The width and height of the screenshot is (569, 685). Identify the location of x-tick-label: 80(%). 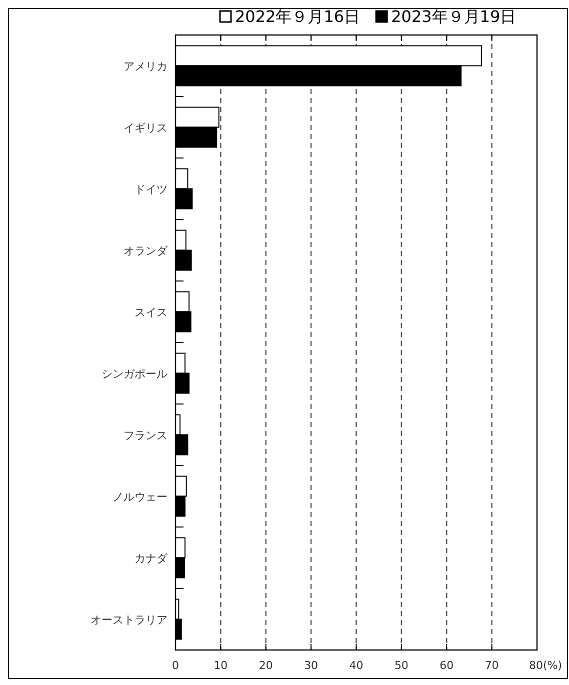
(545, 665).